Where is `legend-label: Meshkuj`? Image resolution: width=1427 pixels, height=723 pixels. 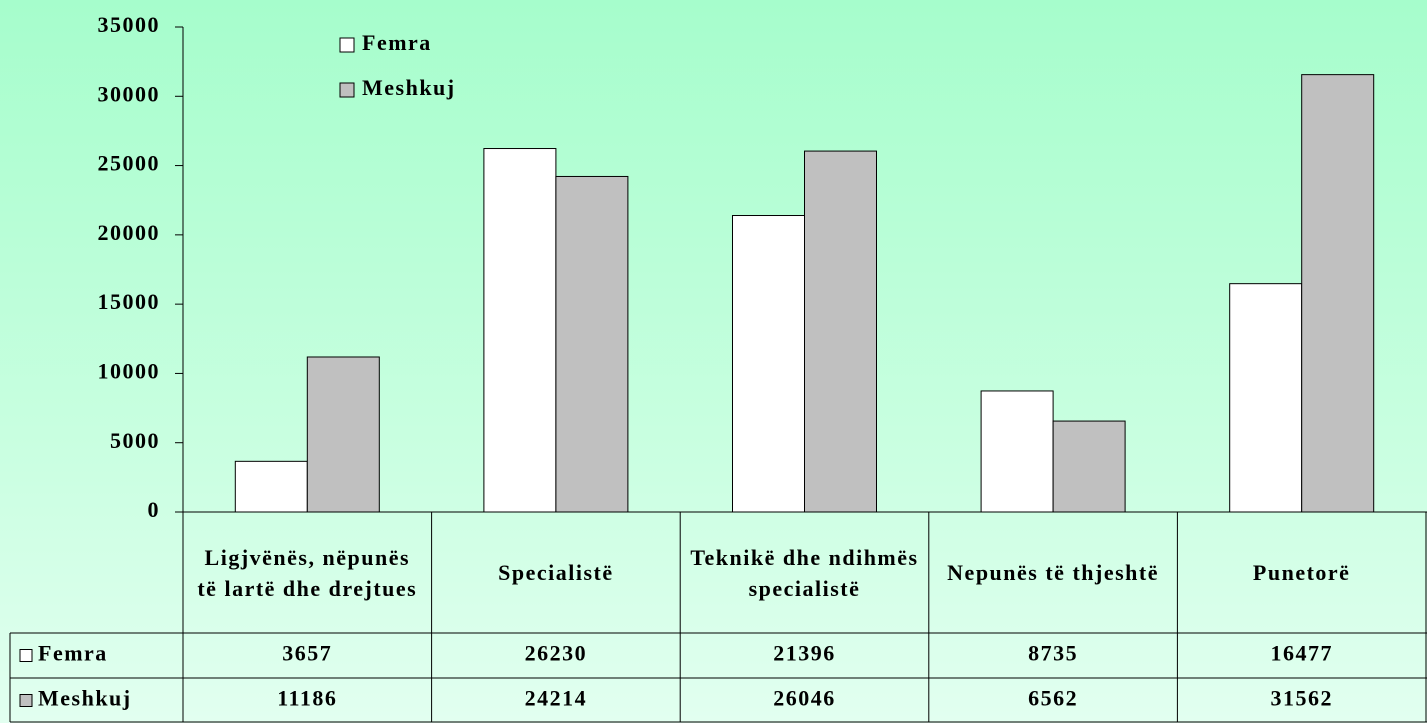
legend-label: Meshkuj is located at coordinates (409, 87).